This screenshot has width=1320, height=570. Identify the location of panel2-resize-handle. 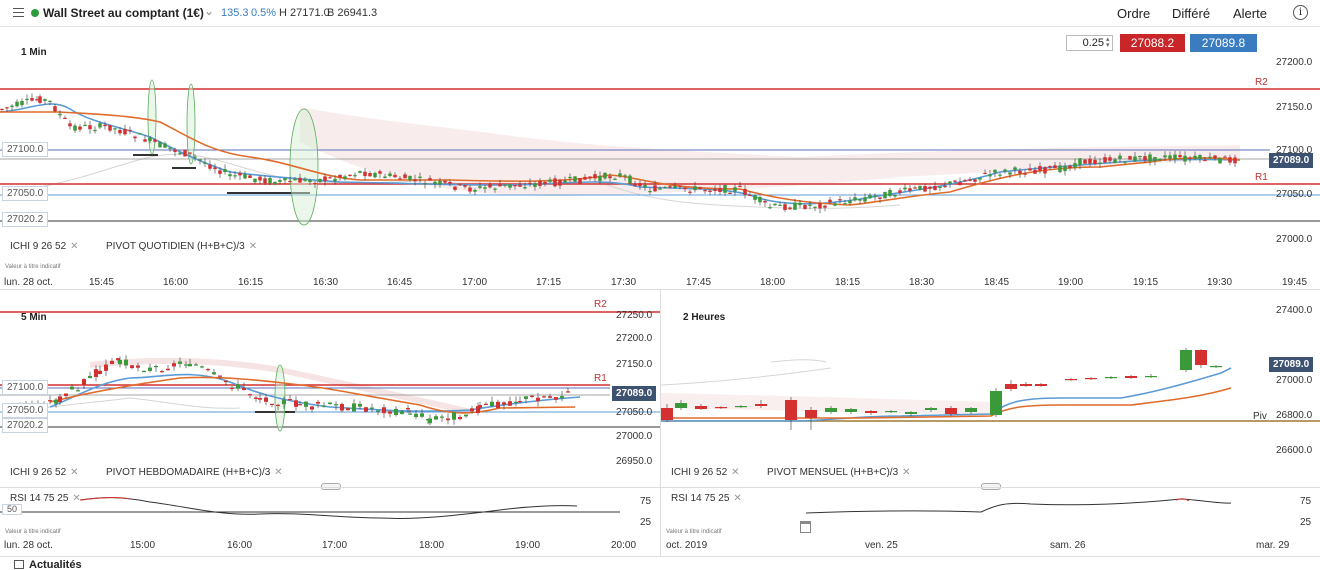
(331, 486).